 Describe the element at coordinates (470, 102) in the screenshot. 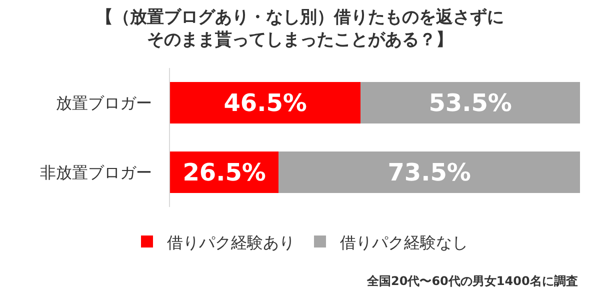

I see `data-label: 53.5%` at that location.